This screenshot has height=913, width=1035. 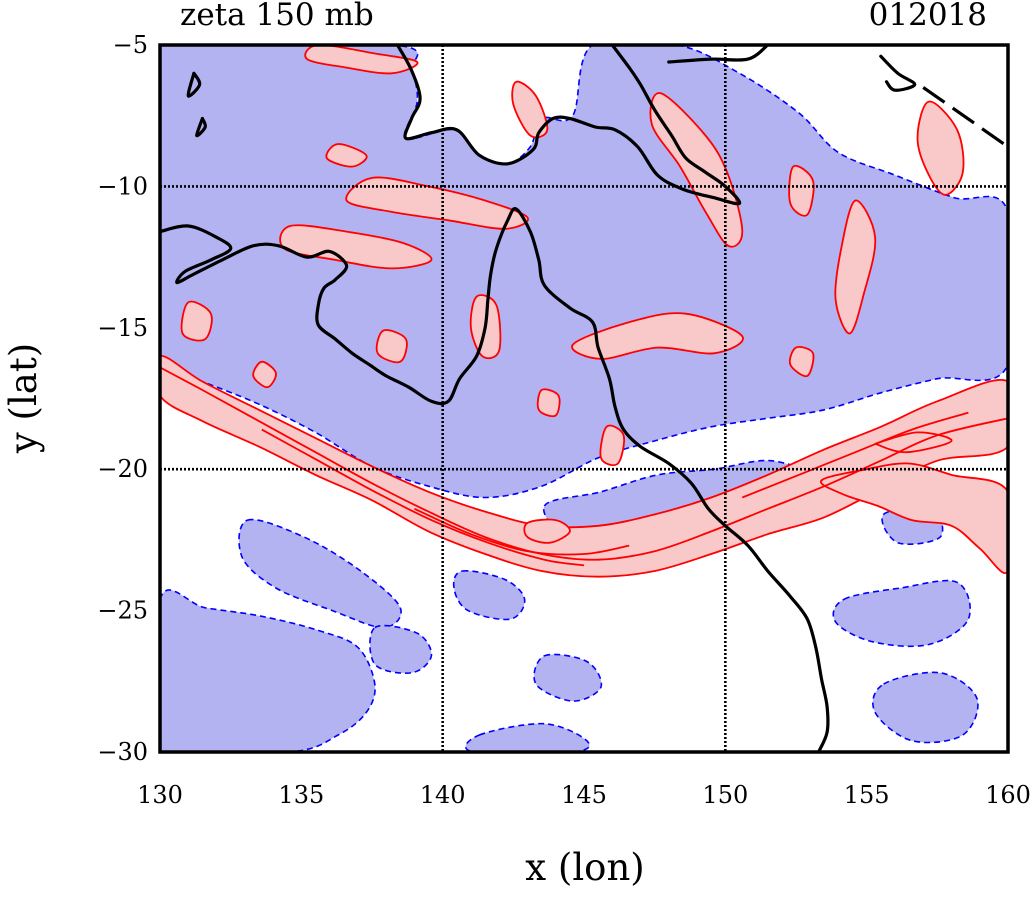 I want to click on x-tick-label: 140, so click(x=443, y=795).